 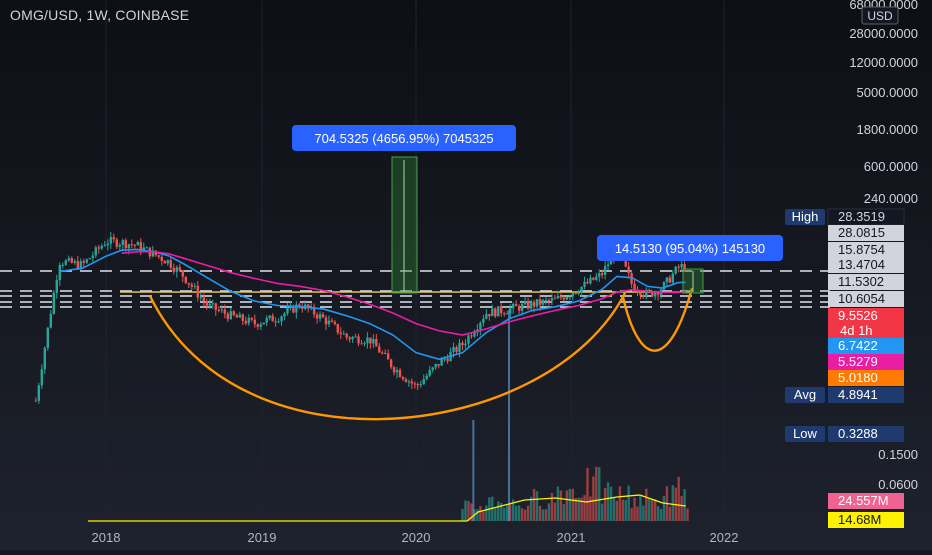 What do you see at coordinates (887, 92) in the screenshot?
I see `y-tick-label: 5000.0000` at bounding box center [887, 92].